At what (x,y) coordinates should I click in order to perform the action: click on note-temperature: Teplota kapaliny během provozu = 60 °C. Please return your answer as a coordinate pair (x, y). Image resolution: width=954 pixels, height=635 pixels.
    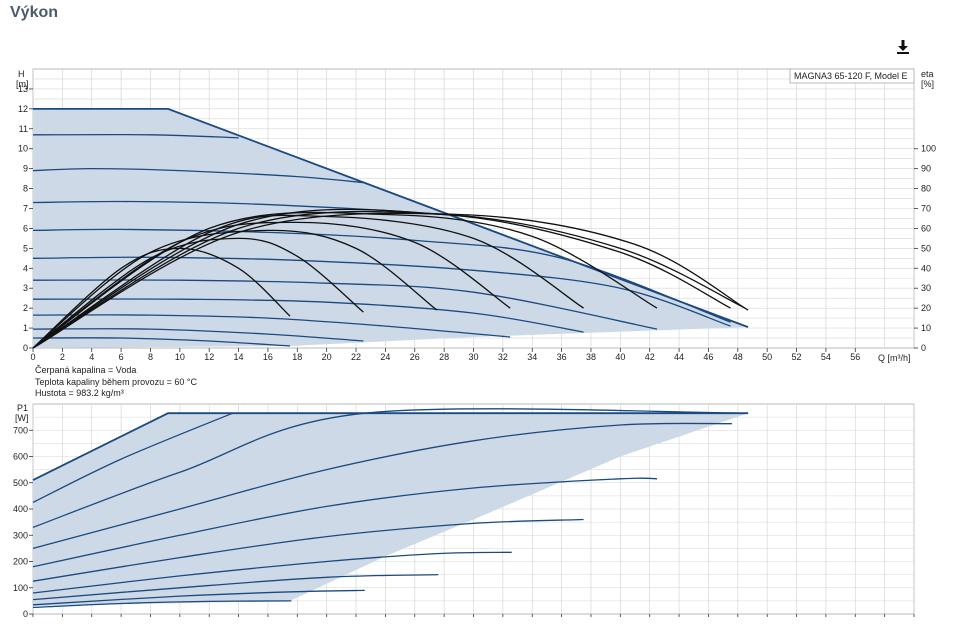
    Looking at the image, I should click on (116, 382).